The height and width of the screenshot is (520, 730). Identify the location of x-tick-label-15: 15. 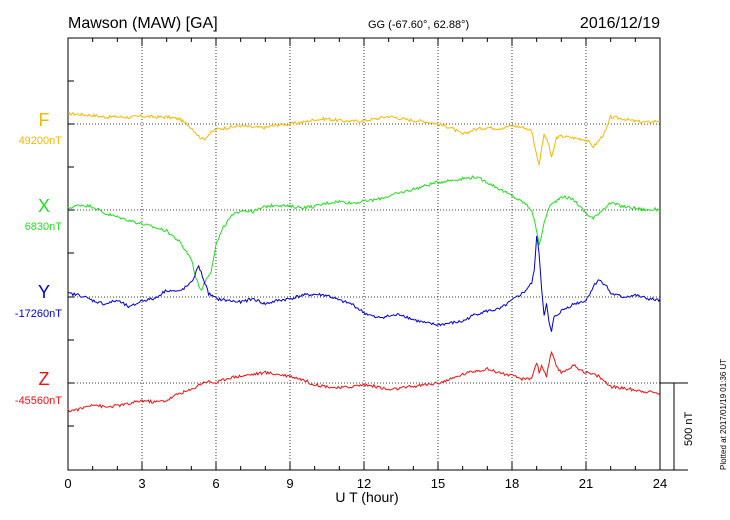
(438, 483).